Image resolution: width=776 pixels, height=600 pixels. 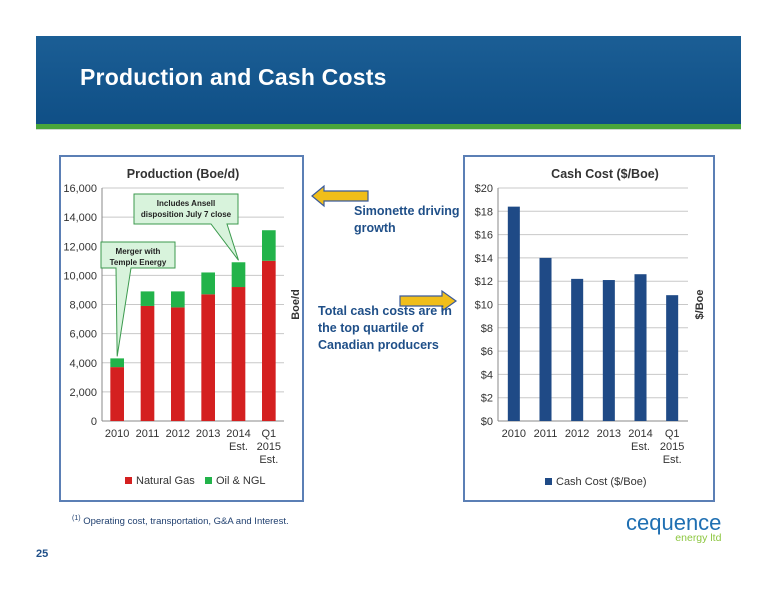 I want to click on y-tick-label: 8,000, so click(x=83, y=306).